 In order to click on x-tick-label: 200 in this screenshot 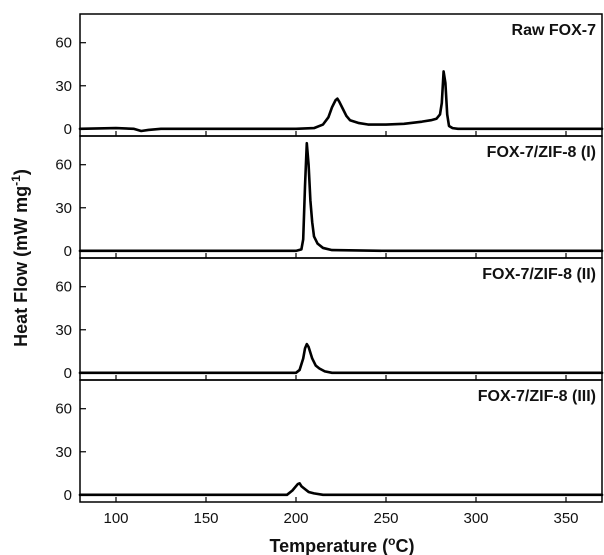, I will do `click(295, 518)`.